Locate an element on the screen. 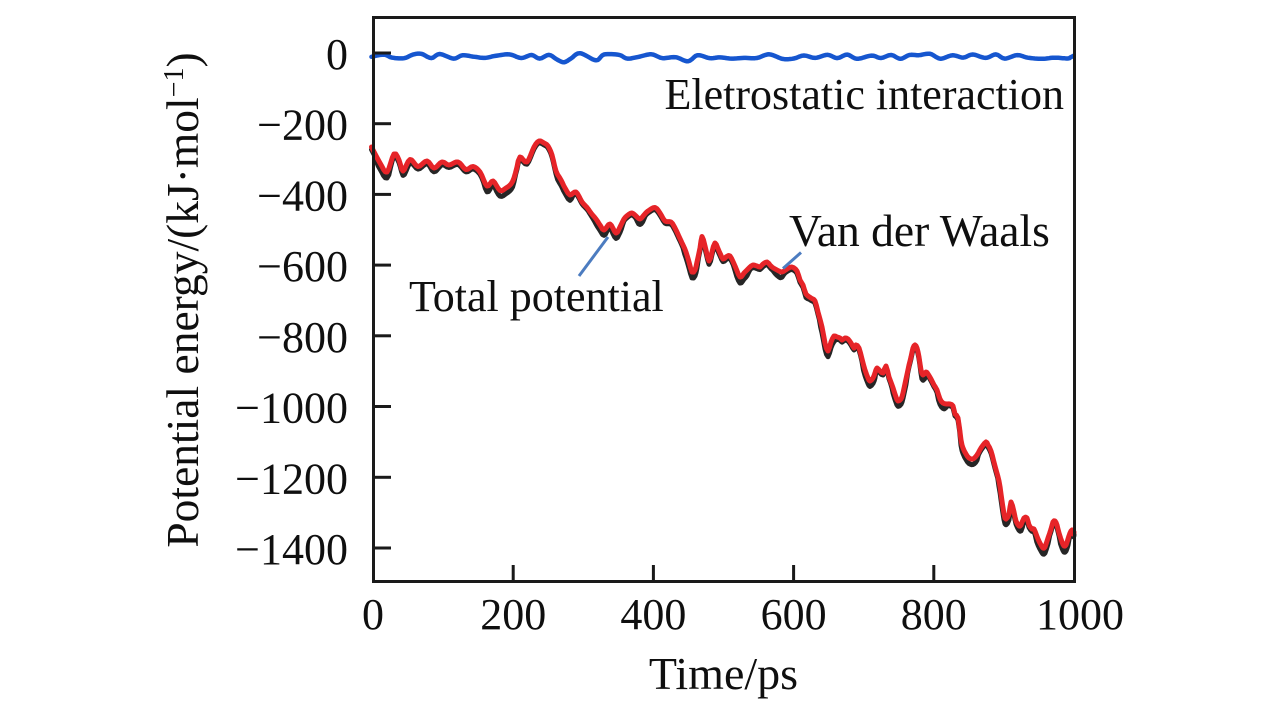 Image resolution: width=1283 pixels, height=709 pixels. svg-text: −1400 is located at coordinates (291, 549).